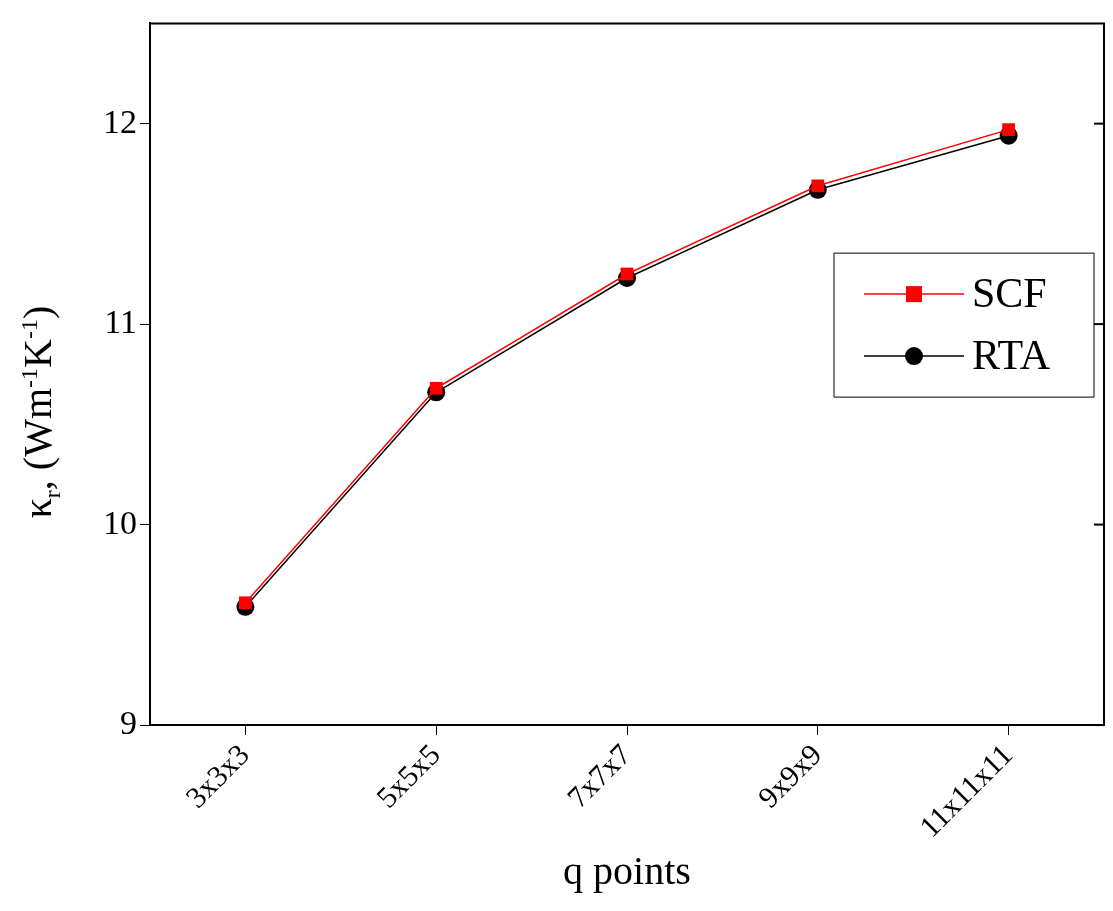 The image size is (1113, 911). What do you see at coordinates (128, 722) in the screenshot?
I see `y-tick-label: 9` at bounding box center [128, 722].